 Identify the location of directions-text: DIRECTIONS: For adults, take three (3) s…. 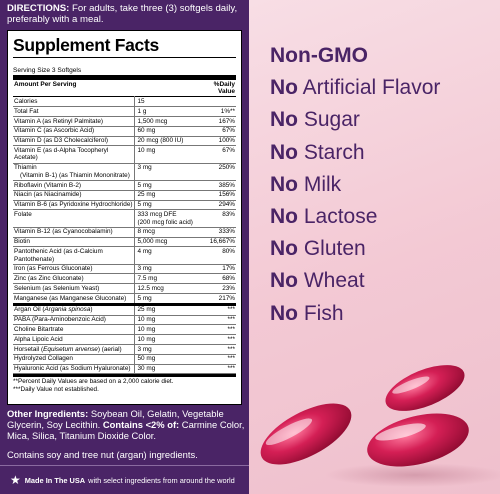
(126, 14).